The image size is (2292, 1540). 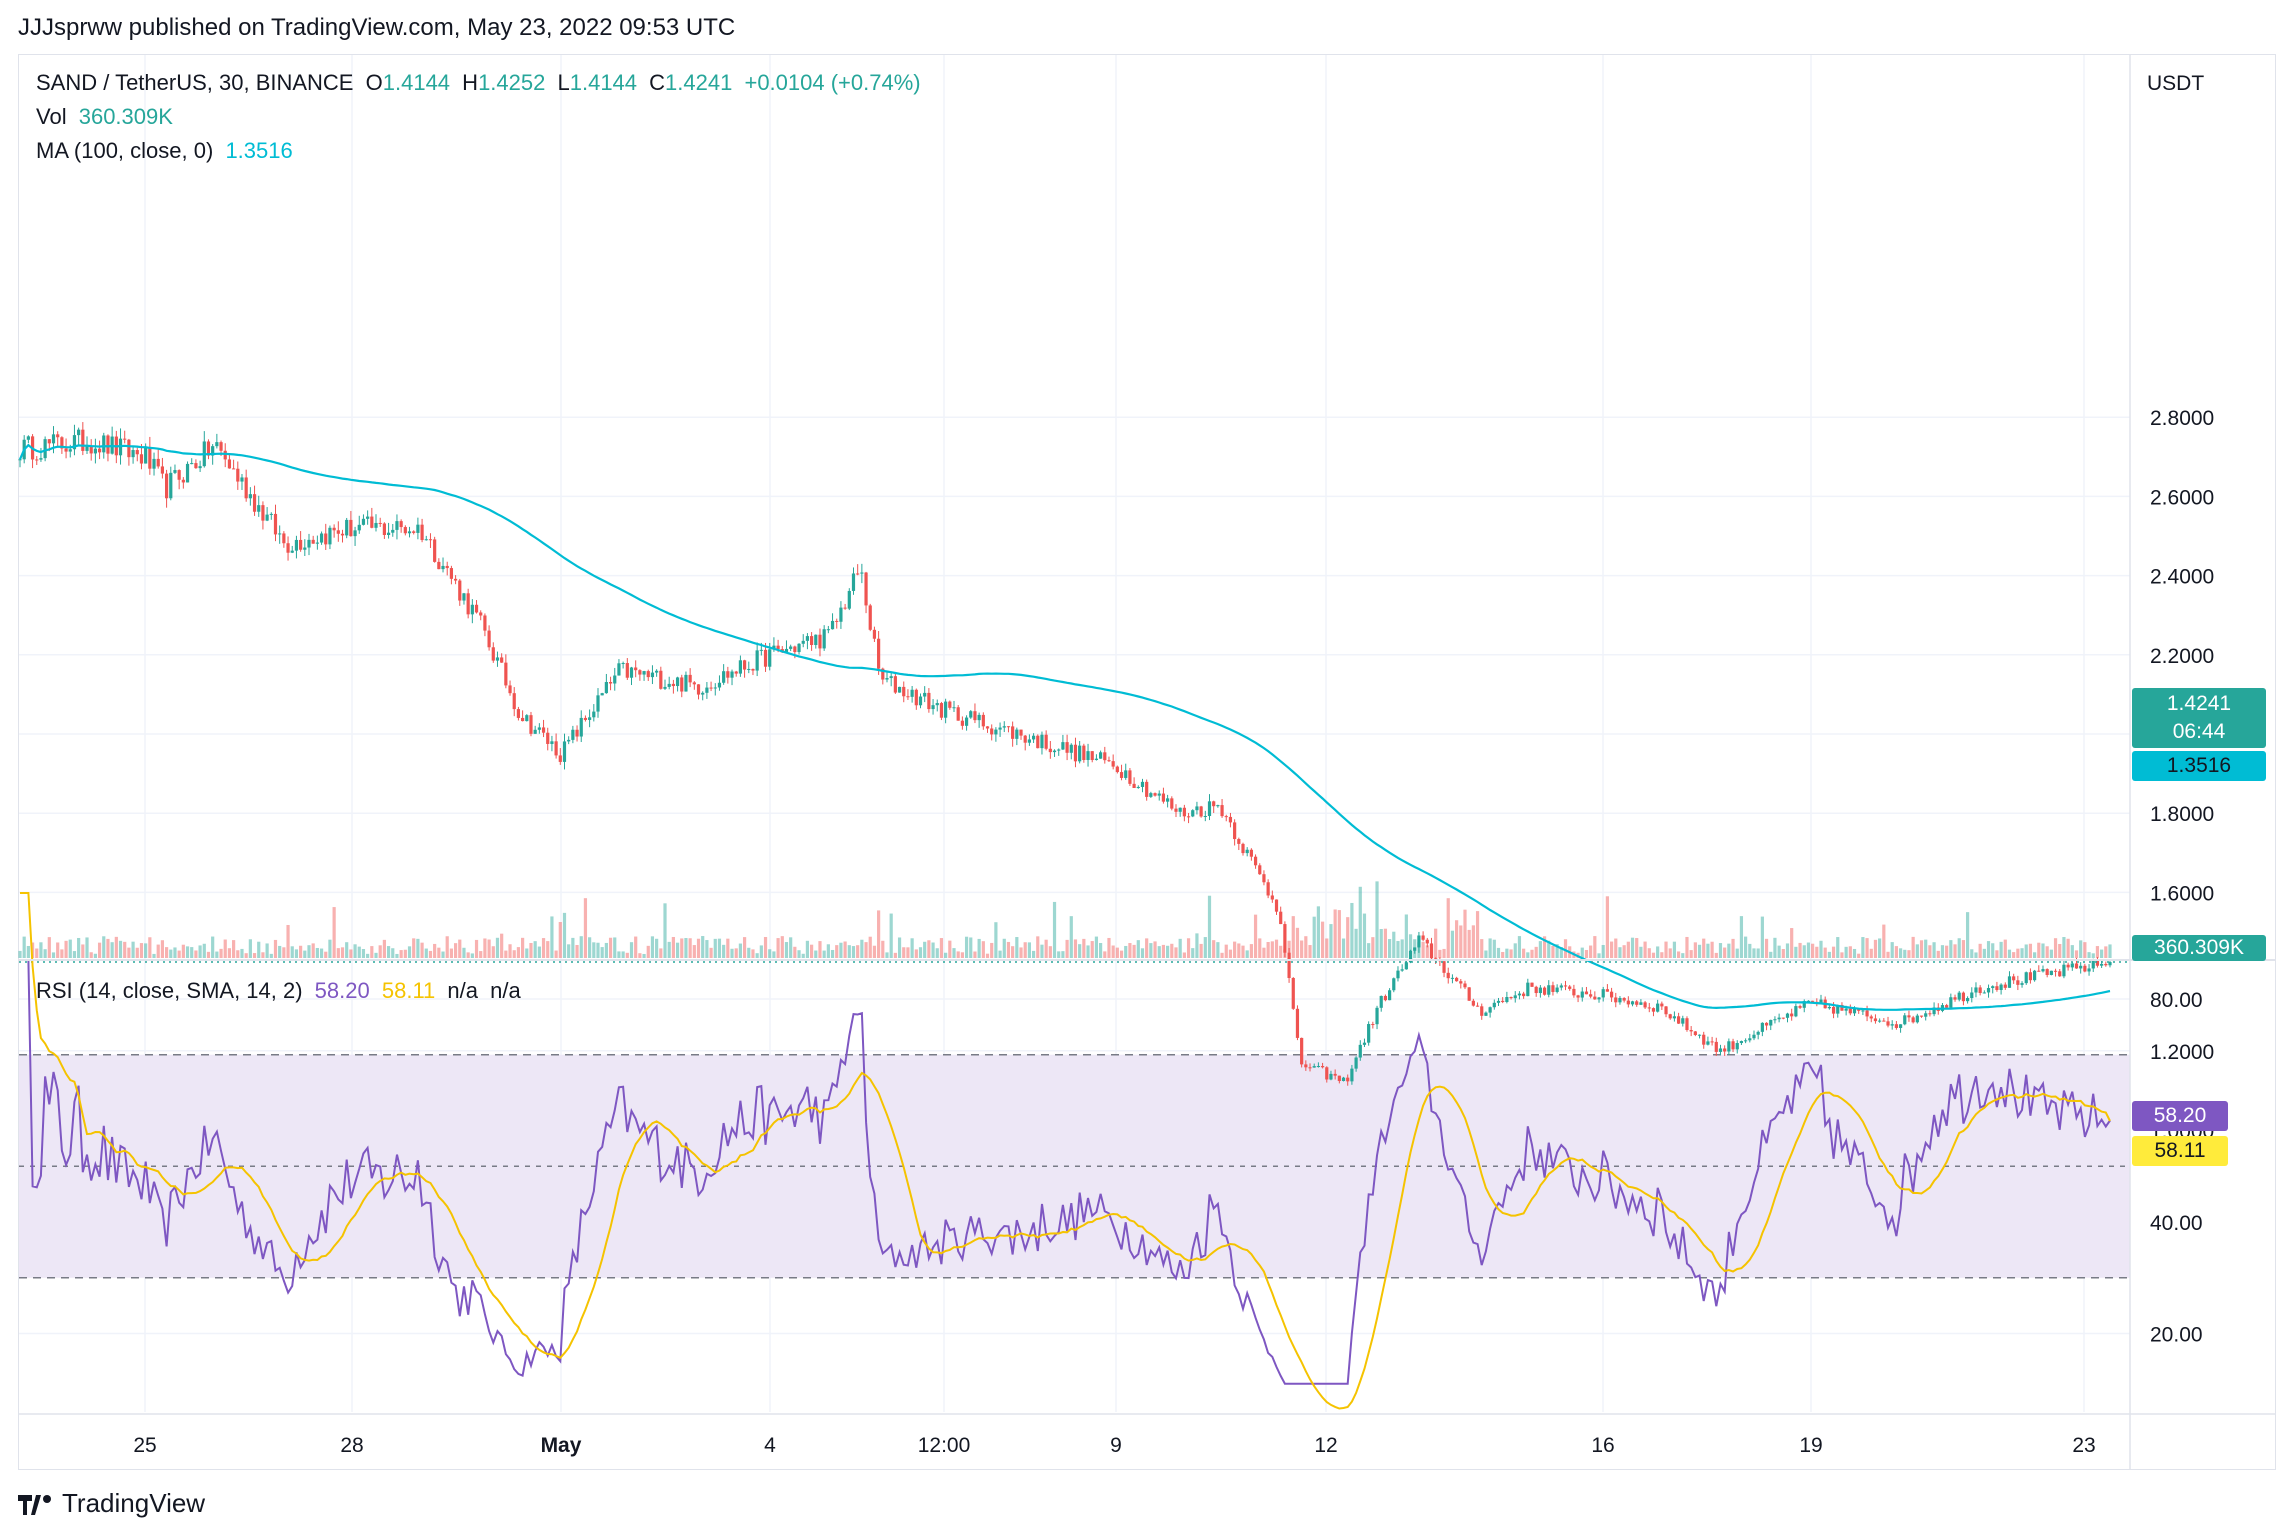 I want to click on price-tick-label: 2.8000, so click(x=2182, y=418).